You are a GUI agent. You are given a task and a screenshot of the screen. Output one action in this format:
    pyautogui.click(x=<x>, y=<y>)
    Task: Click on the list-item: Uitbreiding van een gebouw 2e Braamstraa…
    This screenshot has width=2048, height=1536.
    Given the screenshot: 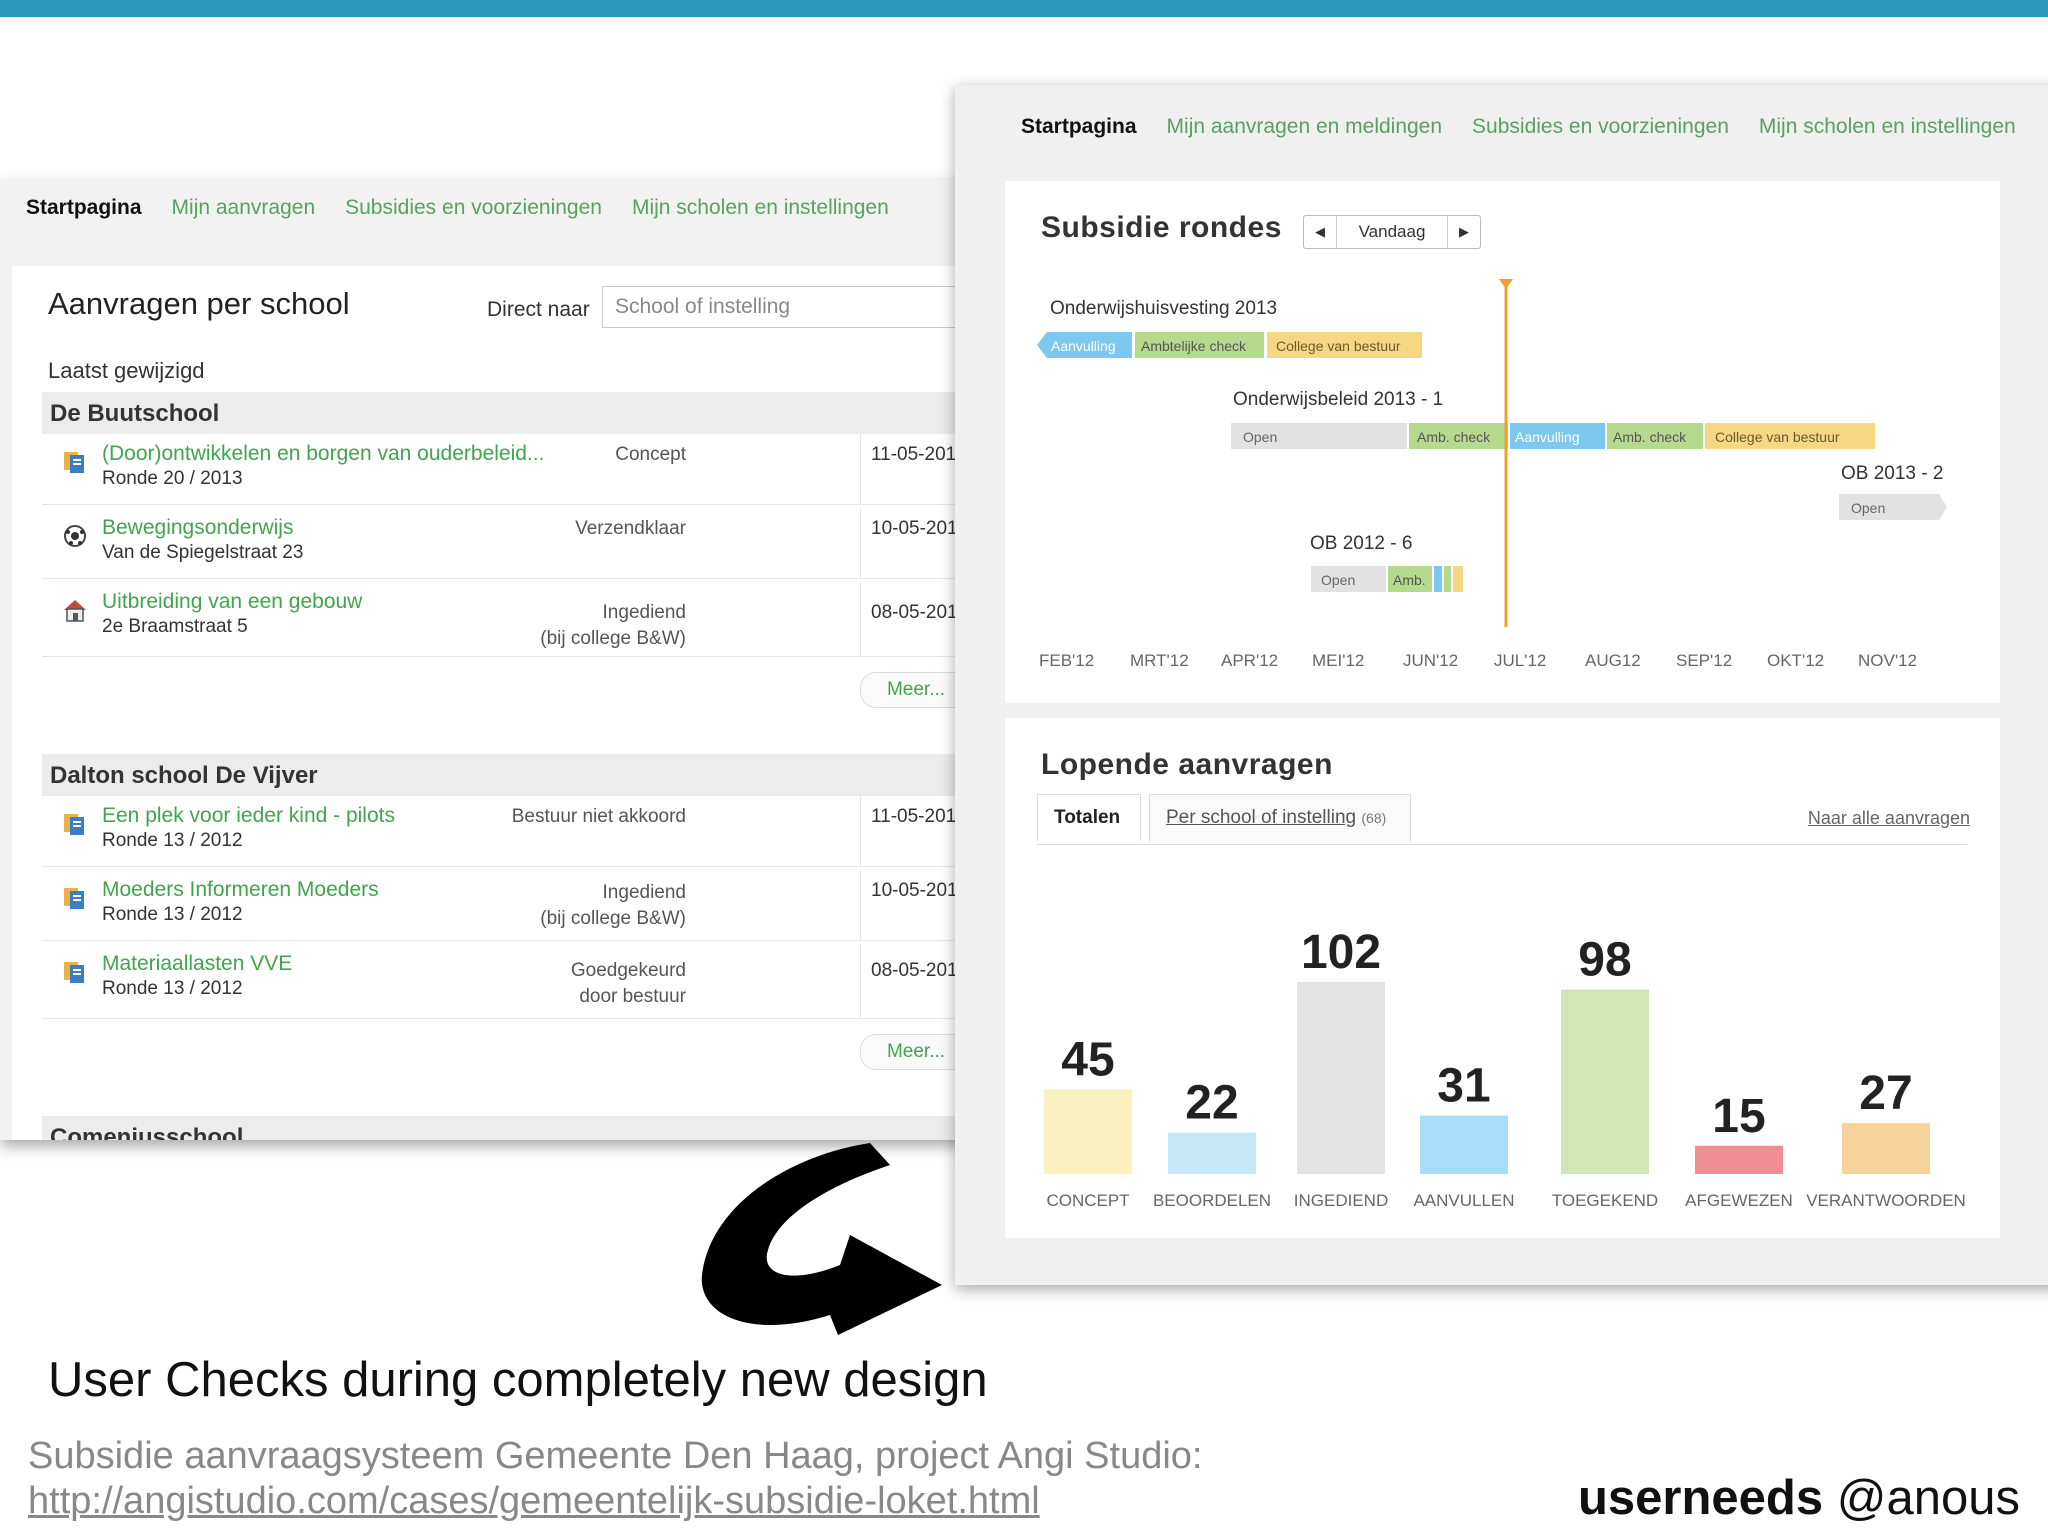 What is the action you would take?
    pyautogui.click(x=511, y=619)
    